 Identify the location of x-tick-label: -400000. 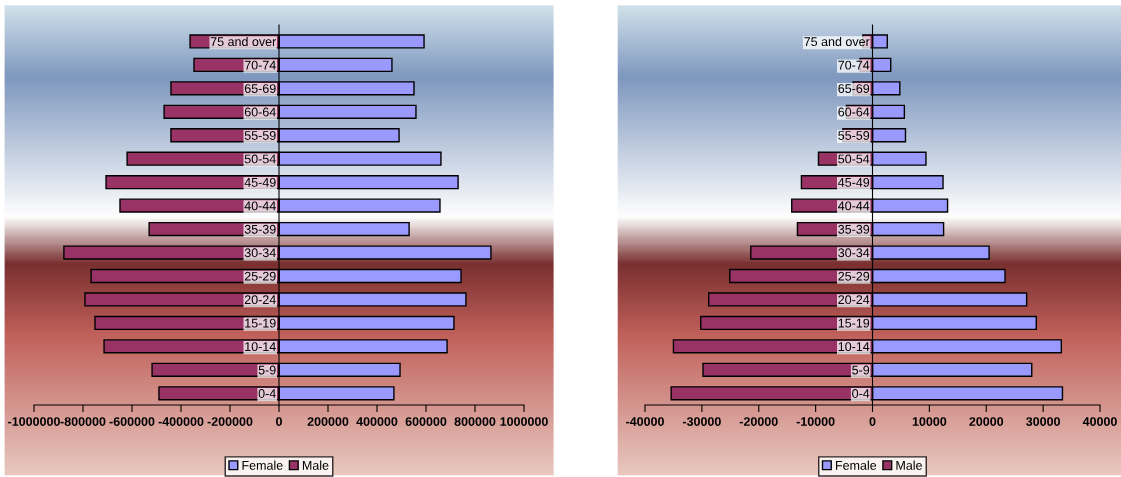
(181, 421).